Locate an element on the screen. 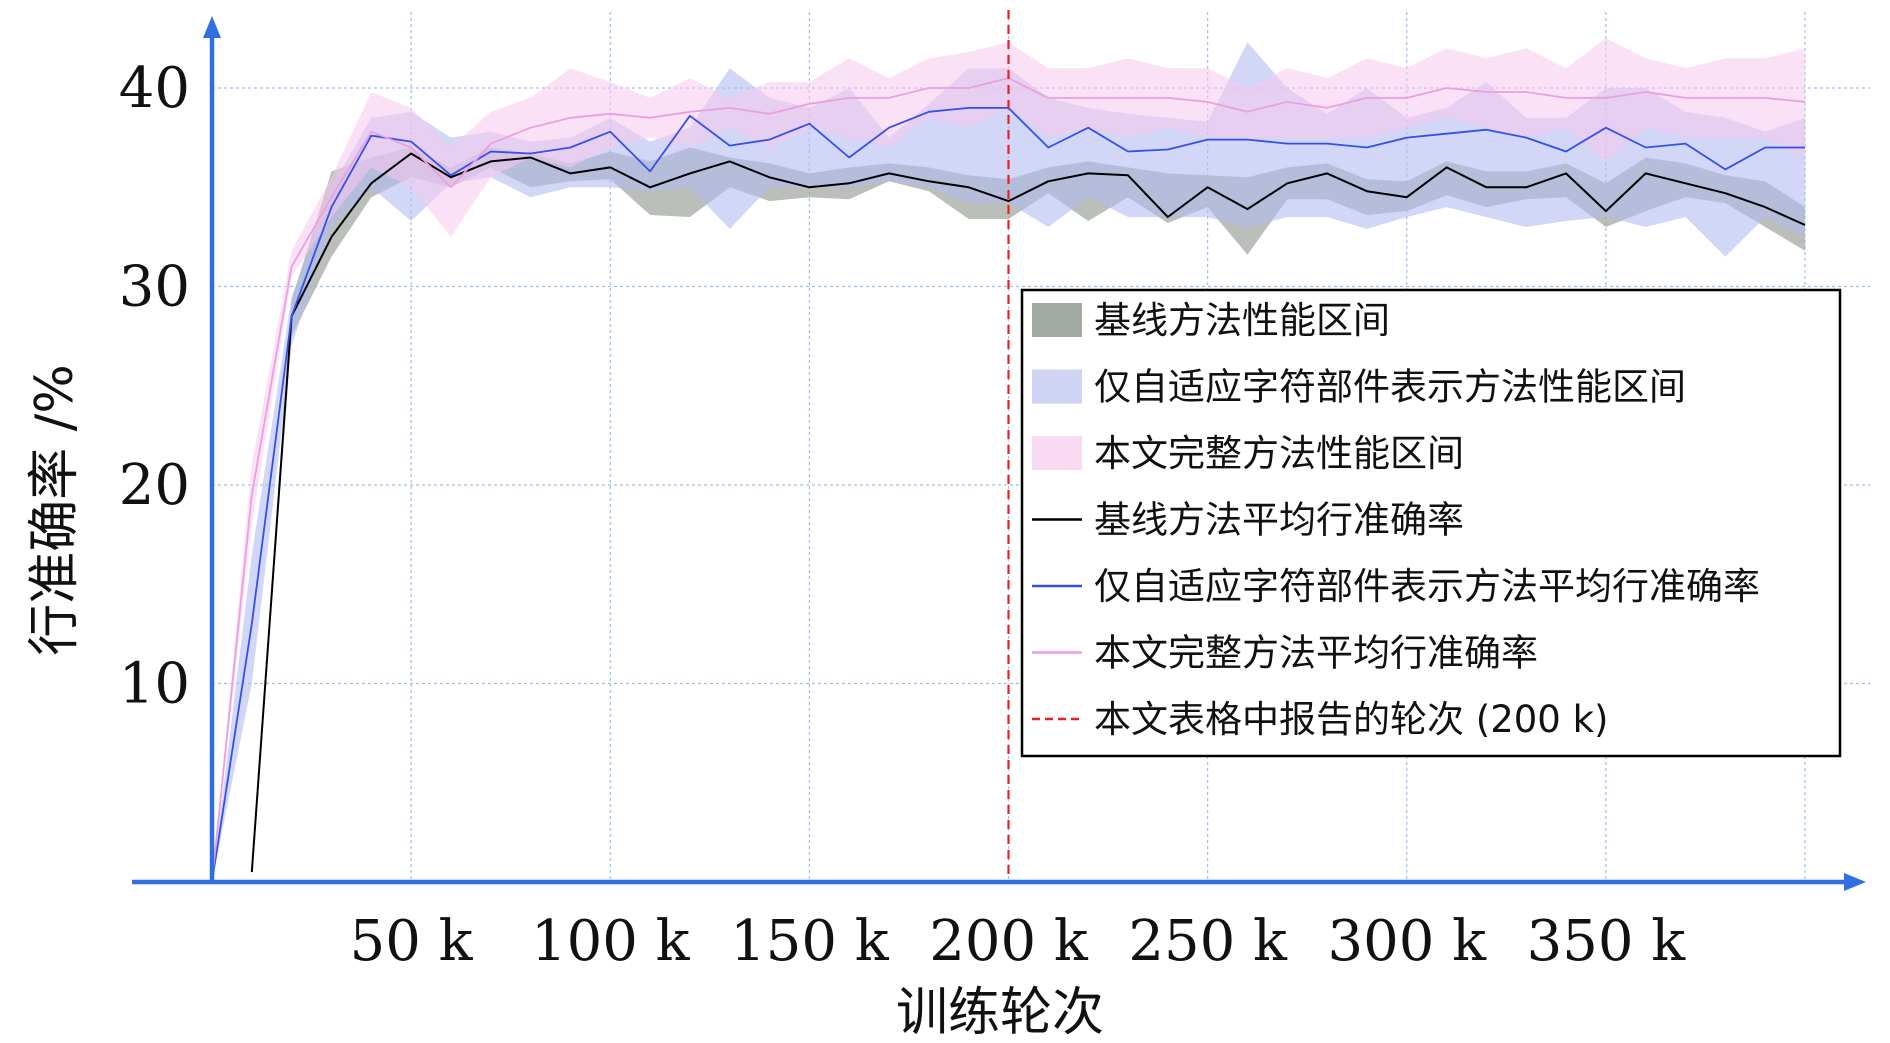 The image size is (1890, 1043). x-tick-label: 100 k is located at coordinates (611, 941).